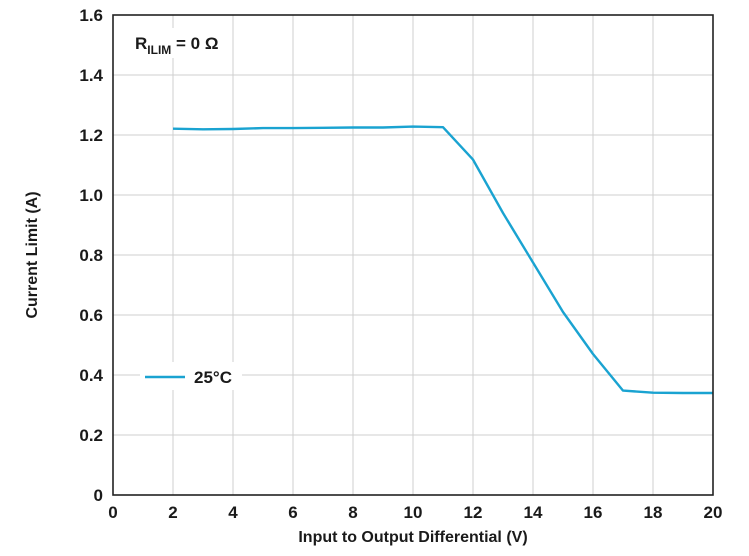 This screenshot has width=749, height=556. Describe the element at coordinates (713, 512) in the screenshot. I see `x-tick-label: 20` at that location.